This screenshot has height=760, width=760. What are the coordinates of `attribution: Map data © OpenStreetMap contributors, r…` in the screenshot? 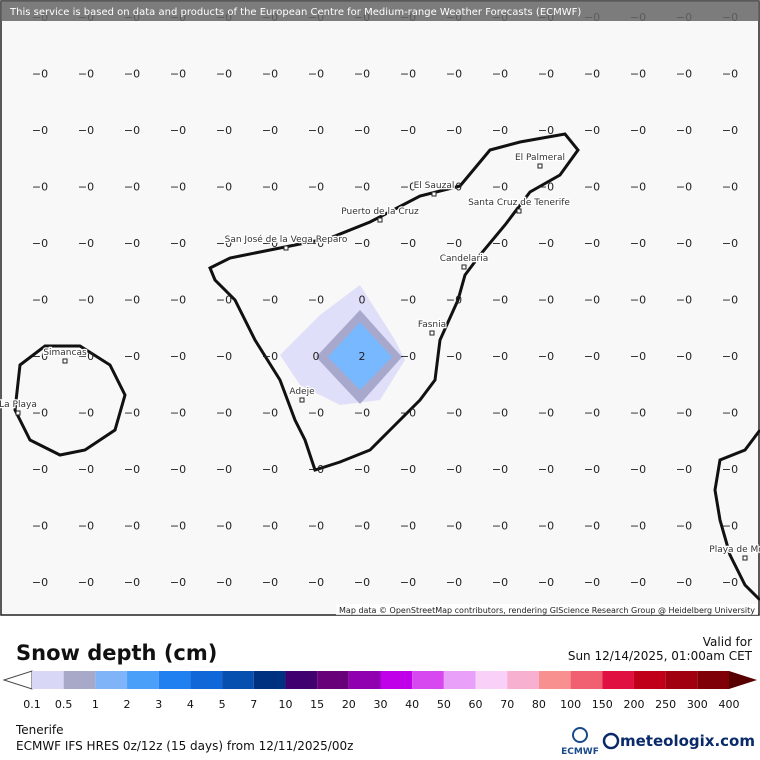 It's located at (547, 610).